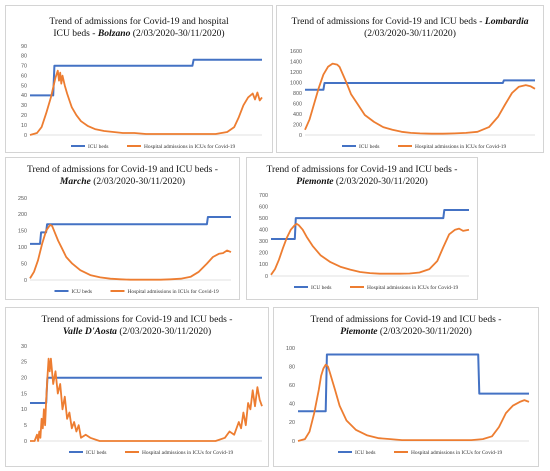  Describe the element at coordinates (24, 394) in the screenshot. I see `y-tick-label: 15` at that location.